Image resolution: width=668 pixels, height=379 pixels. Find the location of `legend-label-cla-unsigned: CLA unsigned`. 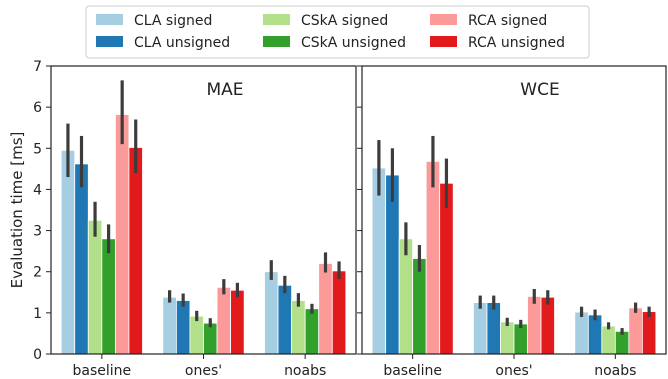

legend-label-cla-unsigned: CLA unsigned is located at coordinates (182, 43).